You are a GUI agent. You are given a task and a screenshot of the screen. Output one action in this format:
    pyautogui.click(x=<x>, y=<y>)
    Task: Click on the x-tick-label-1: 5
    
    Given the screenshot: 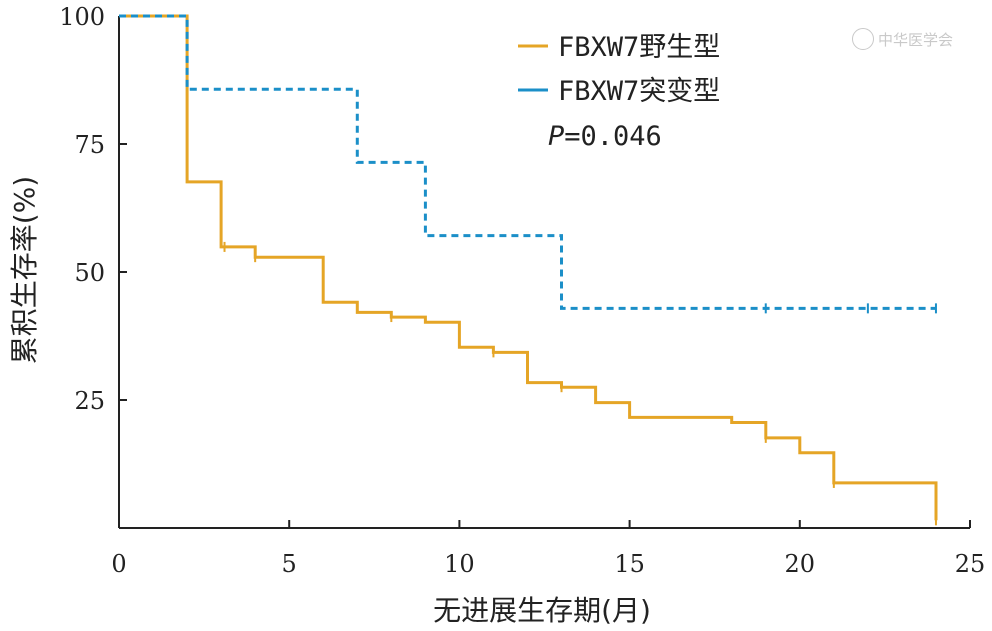 What is the action you would take?
    pyautogui.click(x=289, y=564)
    